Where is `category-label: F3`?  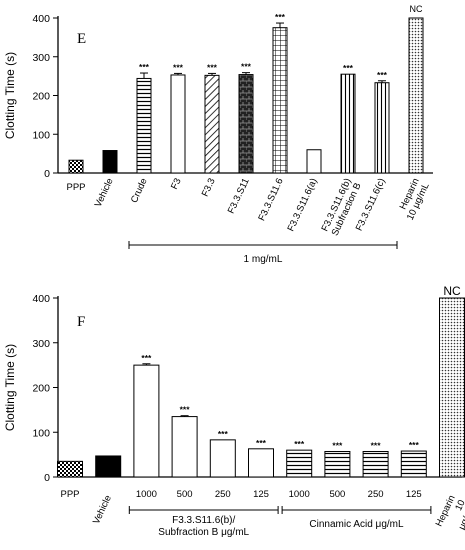
category-label: F3 is located at coordinates (176, 184).